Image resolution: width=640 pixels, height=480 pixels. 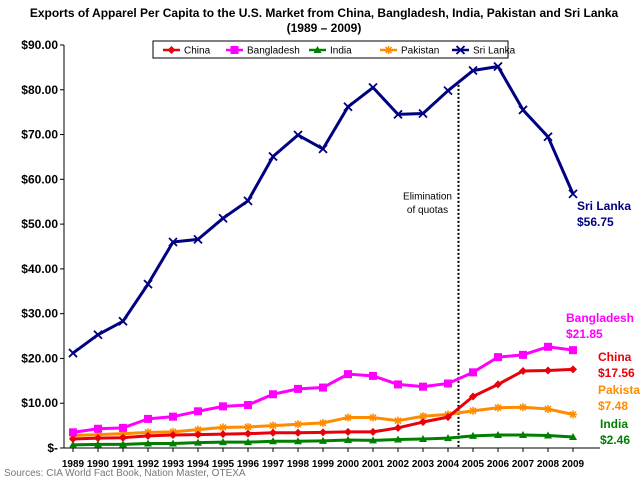 I want to click on end-label-name-bangladesh: Bangladesh, so click(x=600, y=318).